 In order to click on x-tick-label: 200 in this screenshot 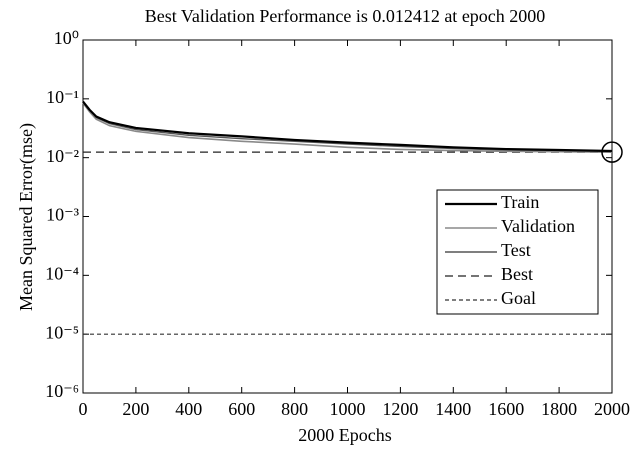, I will do `click(135, 409)`.